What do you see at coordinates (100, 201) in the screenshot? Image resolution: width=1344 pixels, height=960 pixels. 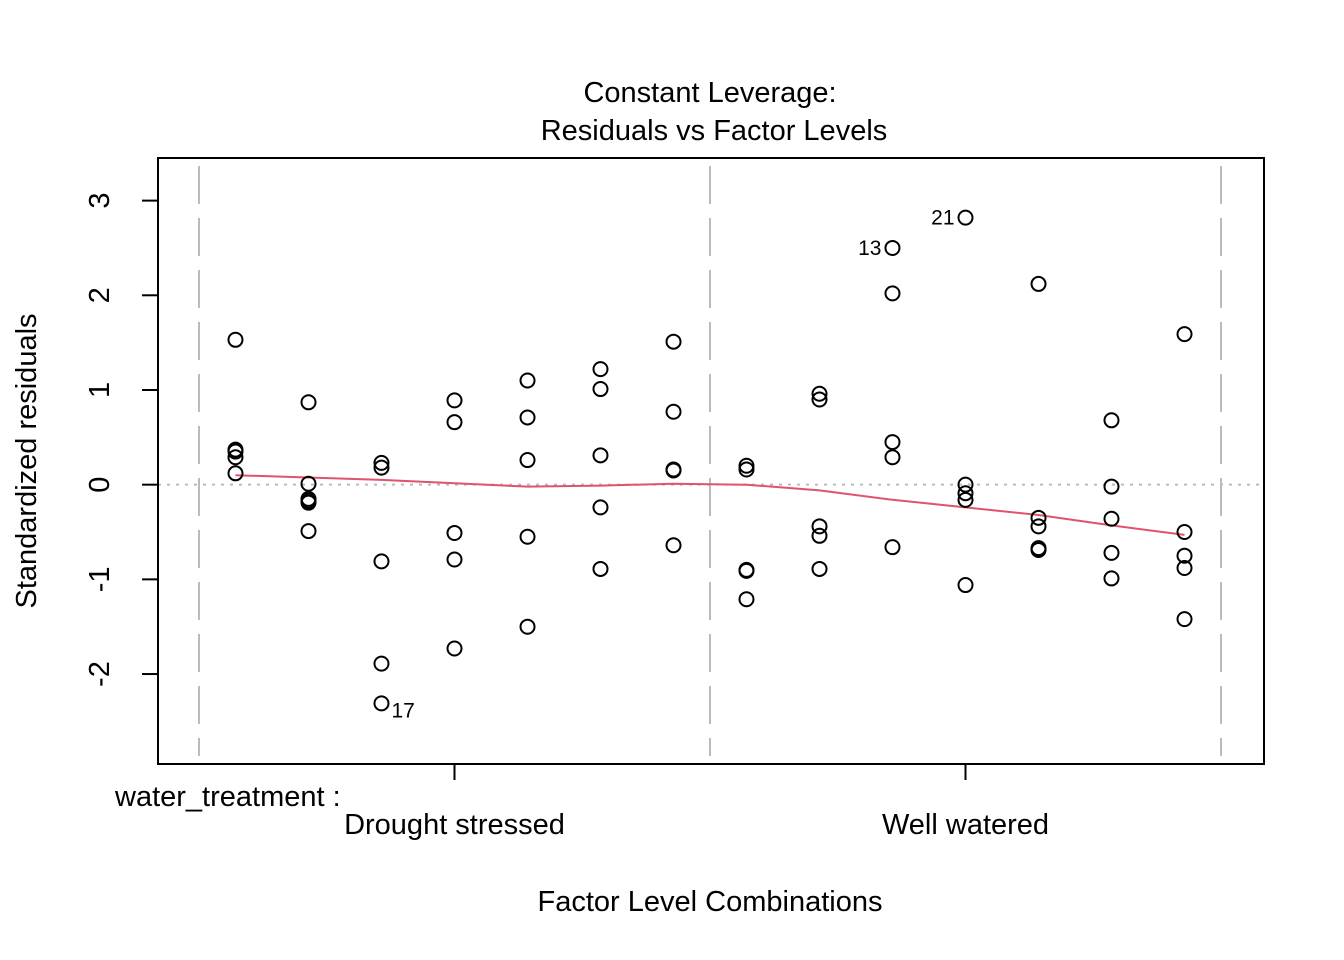 I see `y-tick-label: 3` at bounding box center [100, 201].